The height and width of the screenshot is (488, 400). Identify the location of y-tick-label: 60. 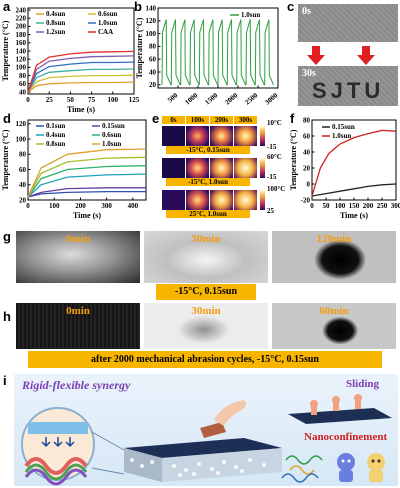
(307, 136).